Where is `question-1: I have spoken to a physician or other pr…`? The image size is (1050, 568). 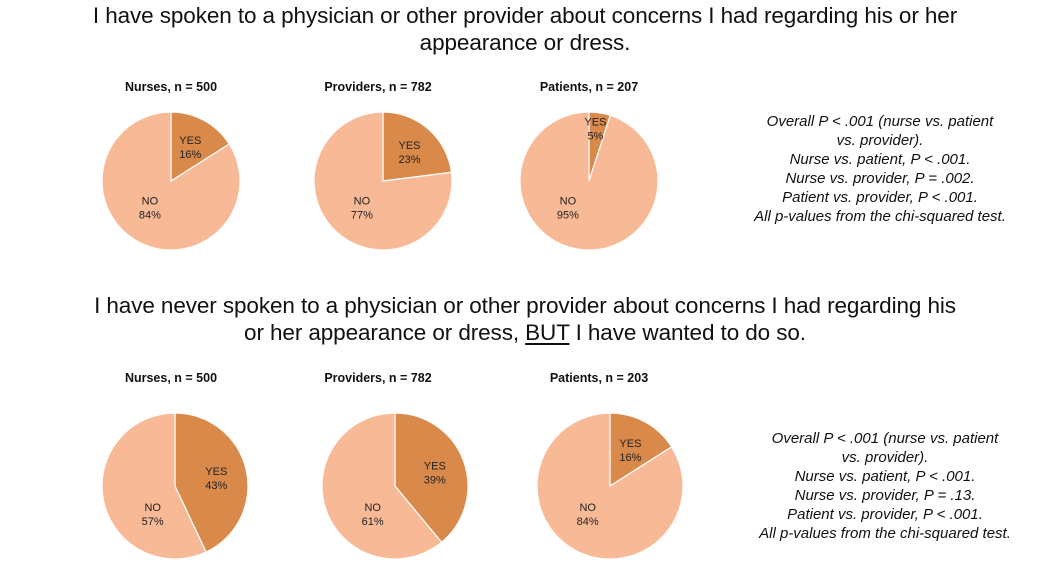
question-1: I have spoken to a physician or other pr… is located at coordinates (525, 29).